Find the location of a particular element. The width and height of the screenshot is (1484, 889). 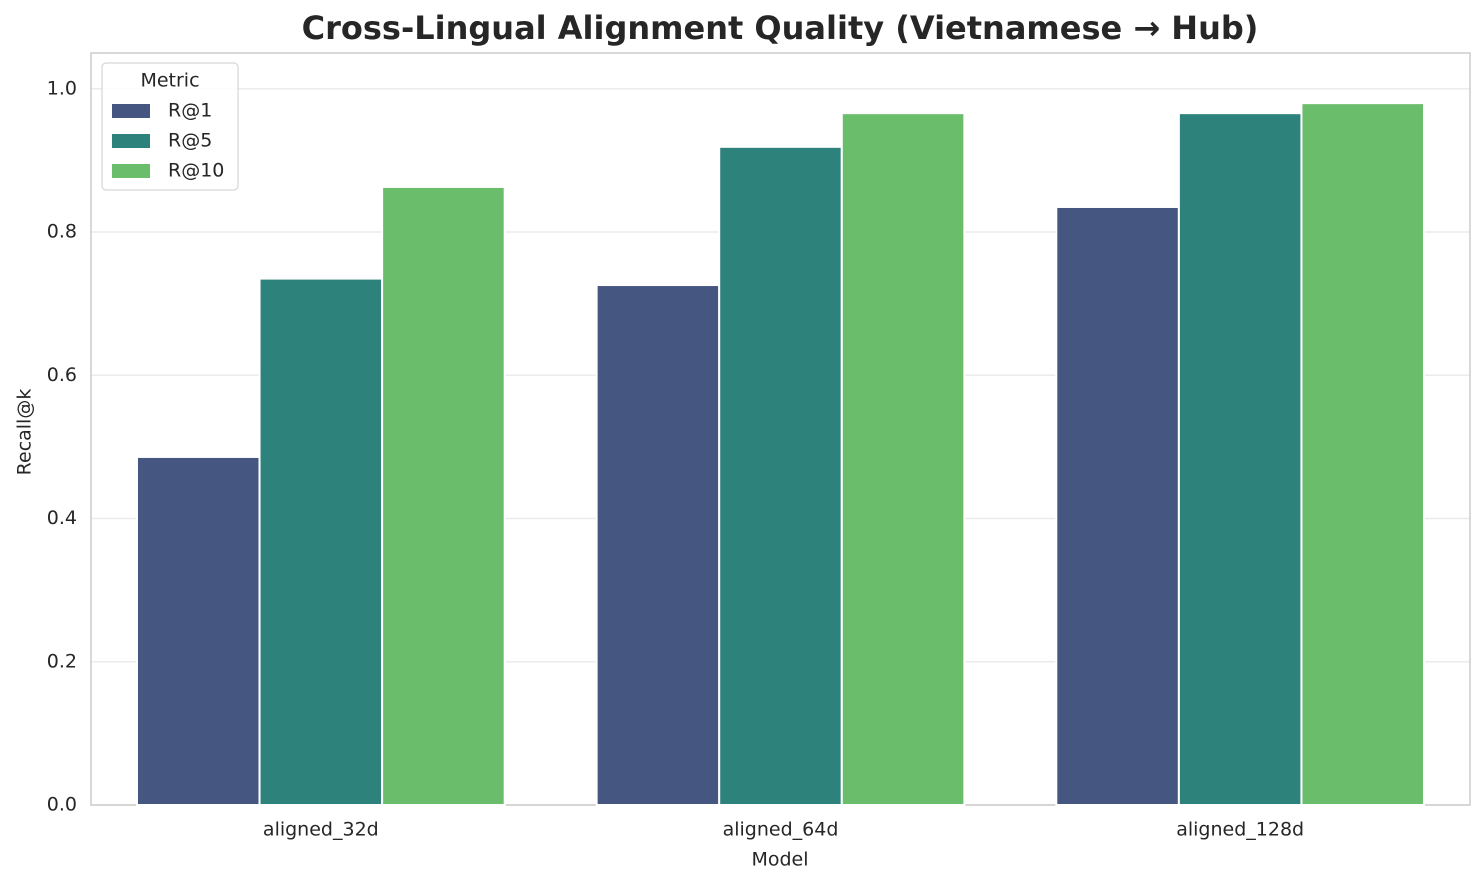

legend-label: R@1 is located at coordinates (190, 111).